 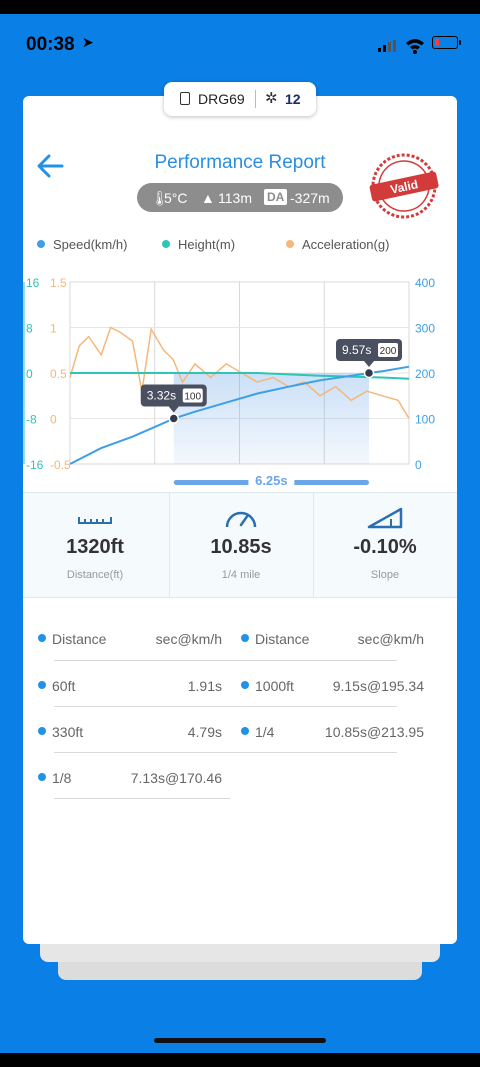 I want to click on speed-tick-label: 100, so click(x=425, y=420).